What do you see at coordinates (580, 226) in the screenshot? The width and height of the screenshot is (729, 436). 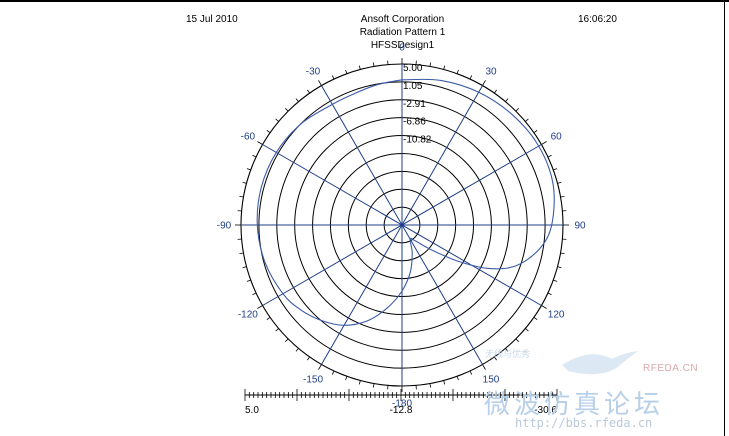 I see `angle-tick-label: 90` at bounding box center [580, 226].